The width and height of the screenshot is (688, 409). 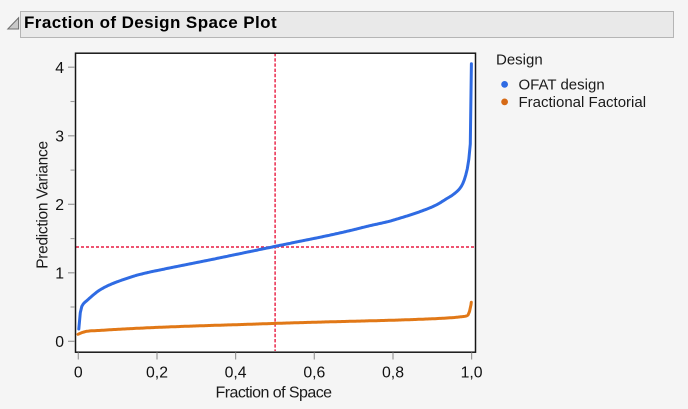 I want to click on svg-text: Fractional Factorial, so click(x=583, y=102).